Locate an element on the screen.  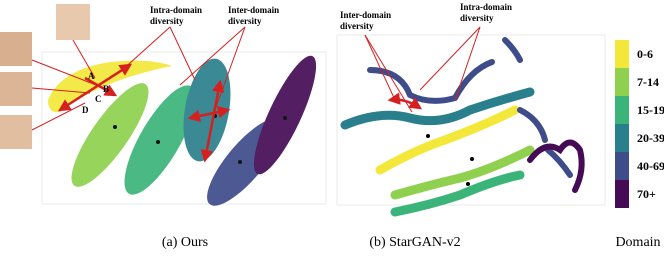
legend-label: 15-19 is located at coordinates (650, 110).